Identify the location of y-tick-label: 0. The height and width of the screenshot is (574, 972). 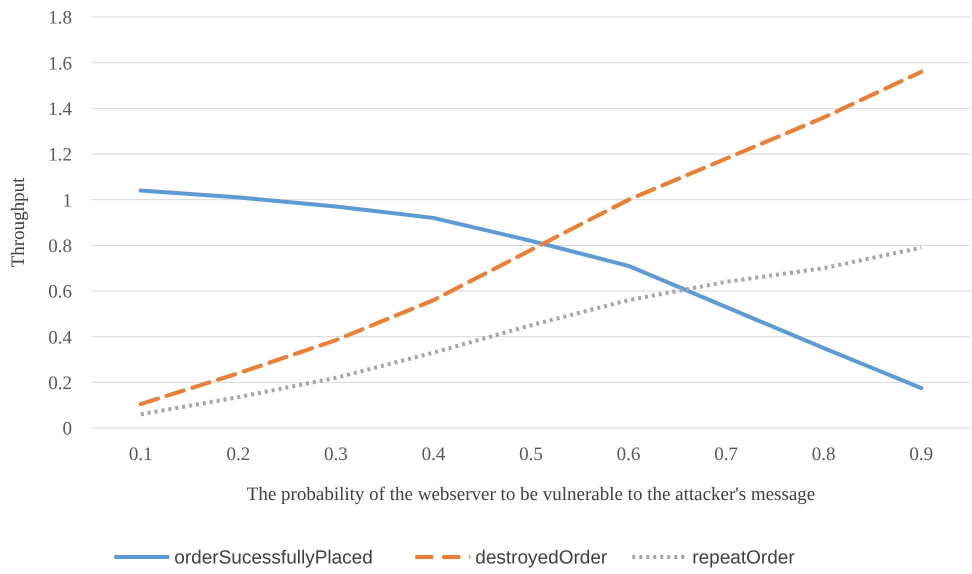
(67, 429).